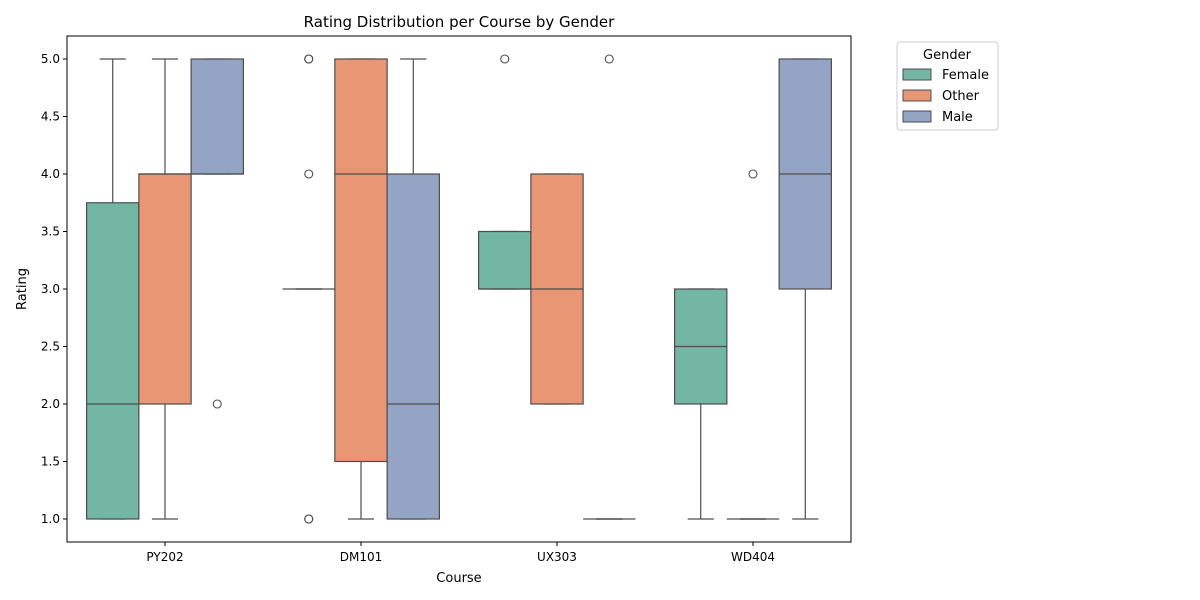  Describe the element at coordinates (947, 55) in the screenshot. I see `legend-title: Gender` at that location.